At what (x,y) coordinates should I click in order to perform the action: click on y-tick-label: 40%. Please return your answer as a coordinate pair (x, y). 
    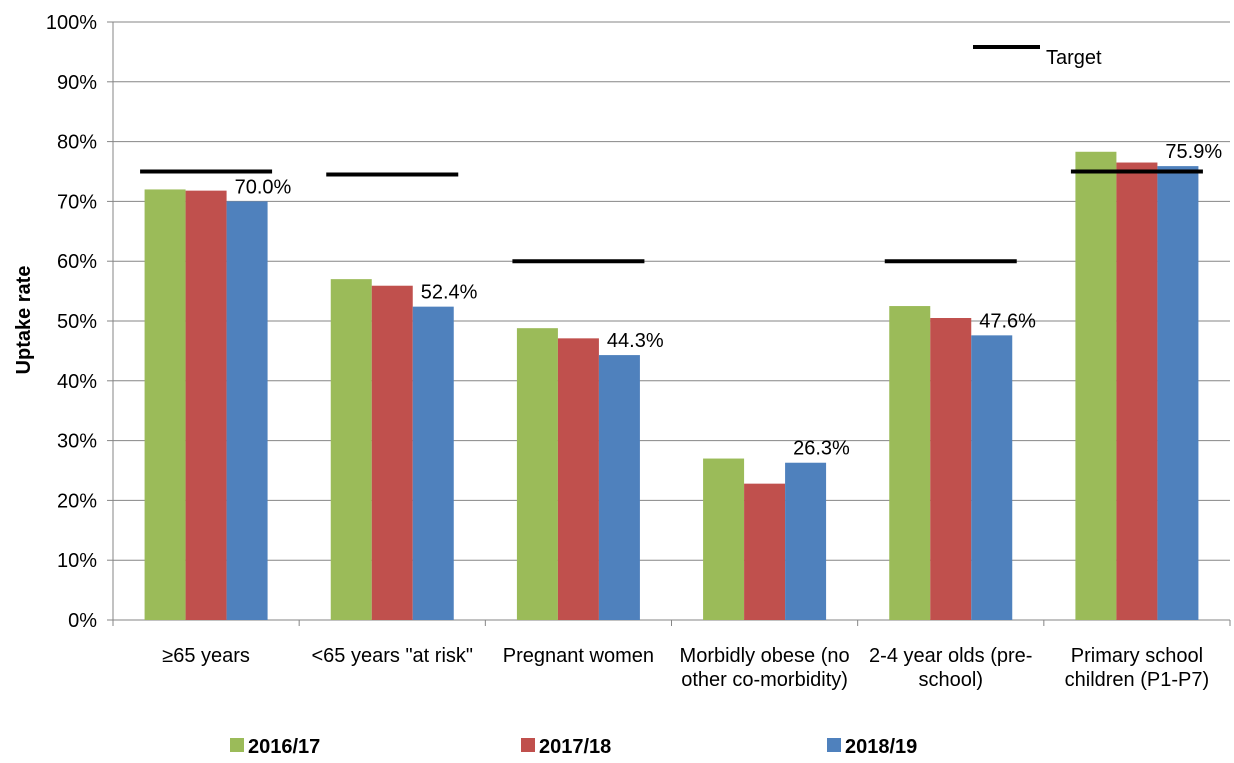
    Looking at the image, I should click on (77, 382).